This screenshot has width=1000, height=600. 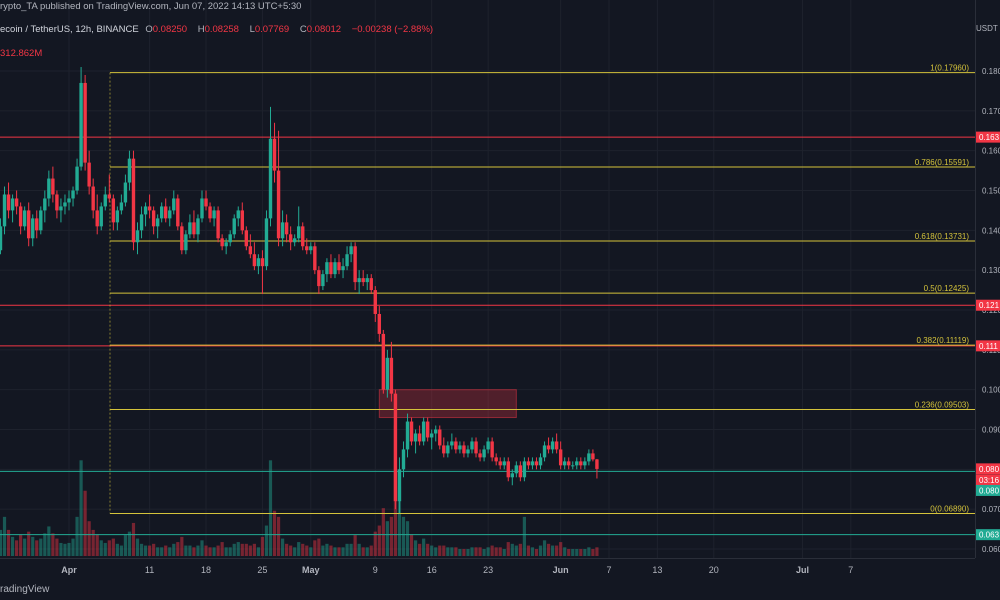 What do you see at coordinates (991, 230) in the screenshot?
I see `price-tick-label: 0.140` at bounding box center [991, 230].